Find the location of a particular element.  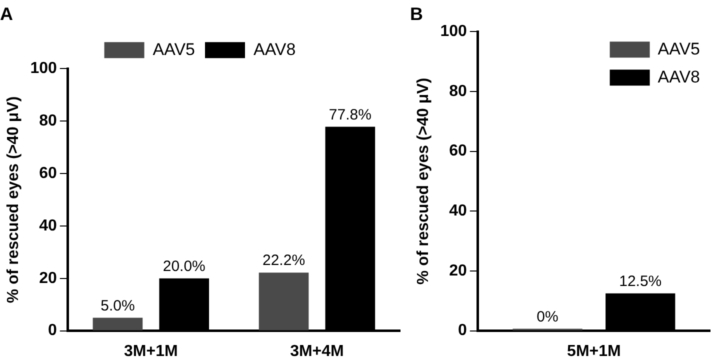

data-label: 22.2% is located at coordinates (284, 261).